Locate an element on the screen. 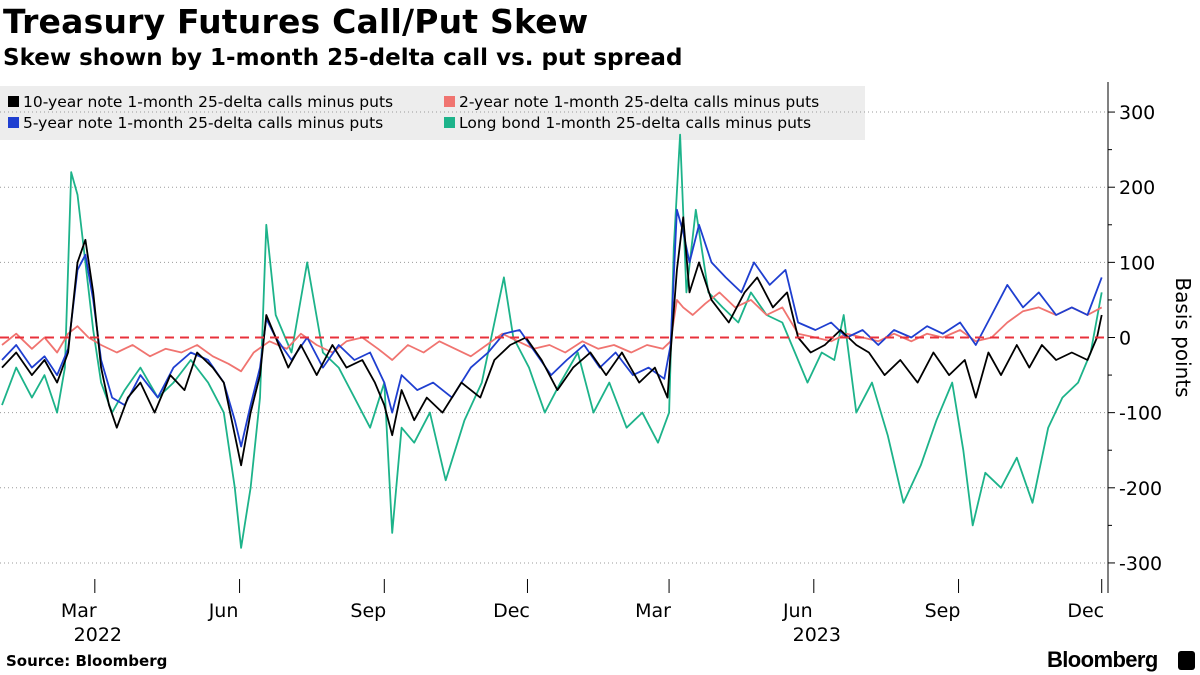  y-tick-label: 200 is located at coordinates (1137, 188).